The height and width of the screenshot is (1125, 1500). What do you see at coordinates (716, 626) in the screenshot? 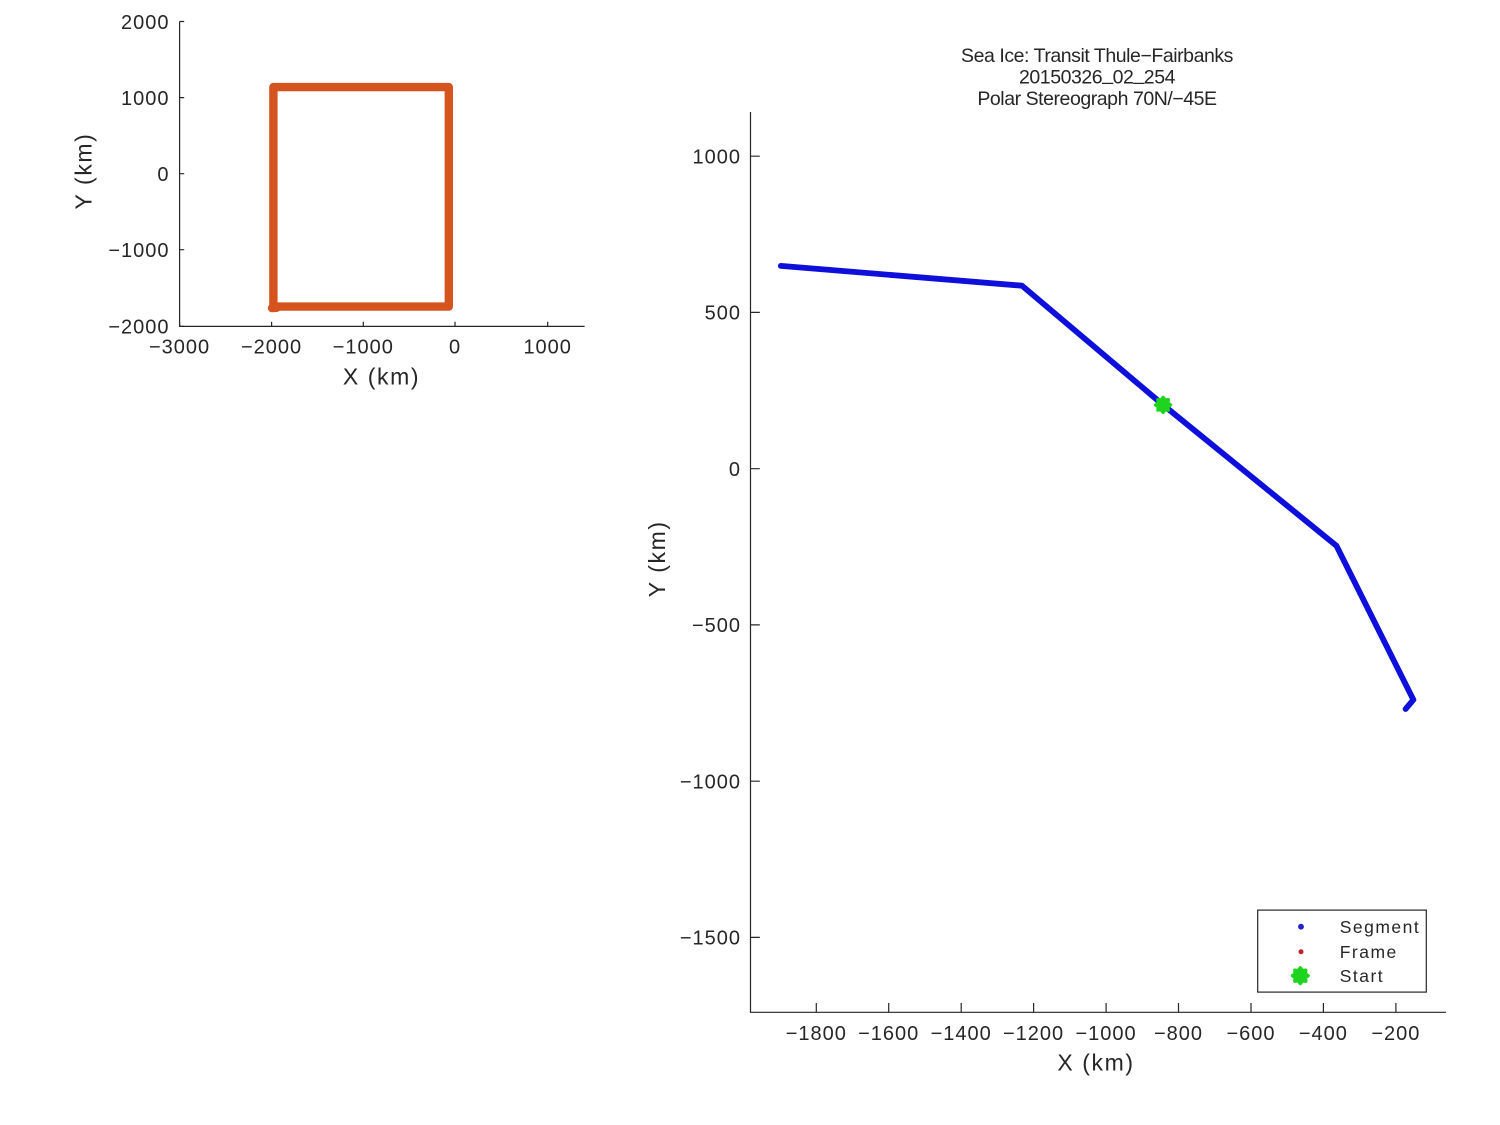
I see `svg-text: −500` at bounding box center [716, 626].